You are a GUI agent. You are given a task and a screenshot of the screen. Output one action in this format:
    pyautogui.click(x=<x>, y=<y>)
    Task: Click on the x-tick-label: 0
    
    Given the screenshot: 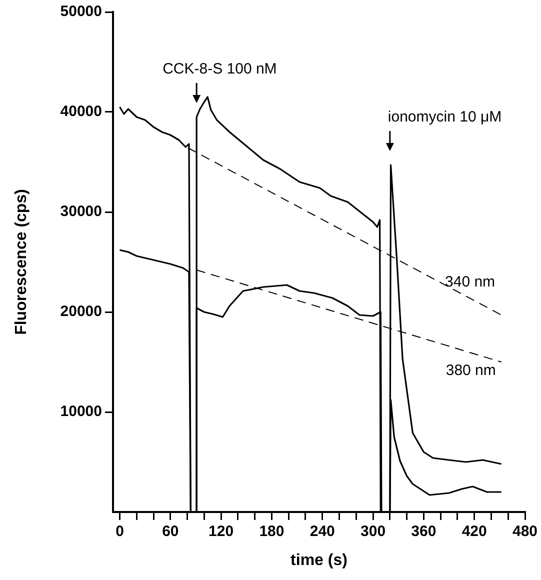 What is the action you would take?
    pyautogui.click(x=120, y=531)
    